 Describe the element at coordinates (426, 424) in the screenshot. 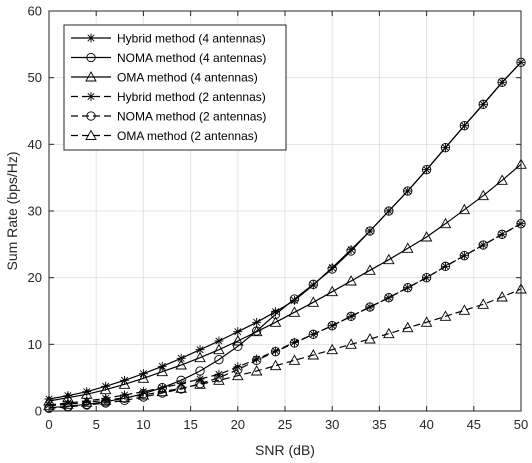

I see `x-tick-label-8: 40` at that location.